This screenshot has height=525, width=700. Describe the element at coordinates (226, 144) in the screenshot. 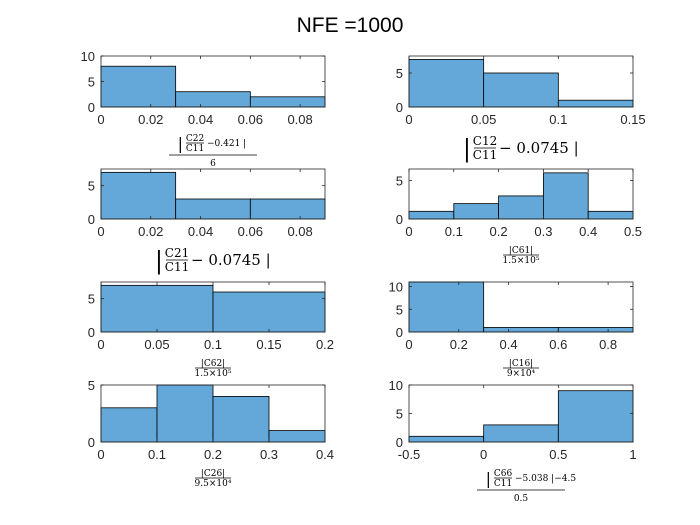

I see `x-label-abs-close: −0.421 |` at that location.